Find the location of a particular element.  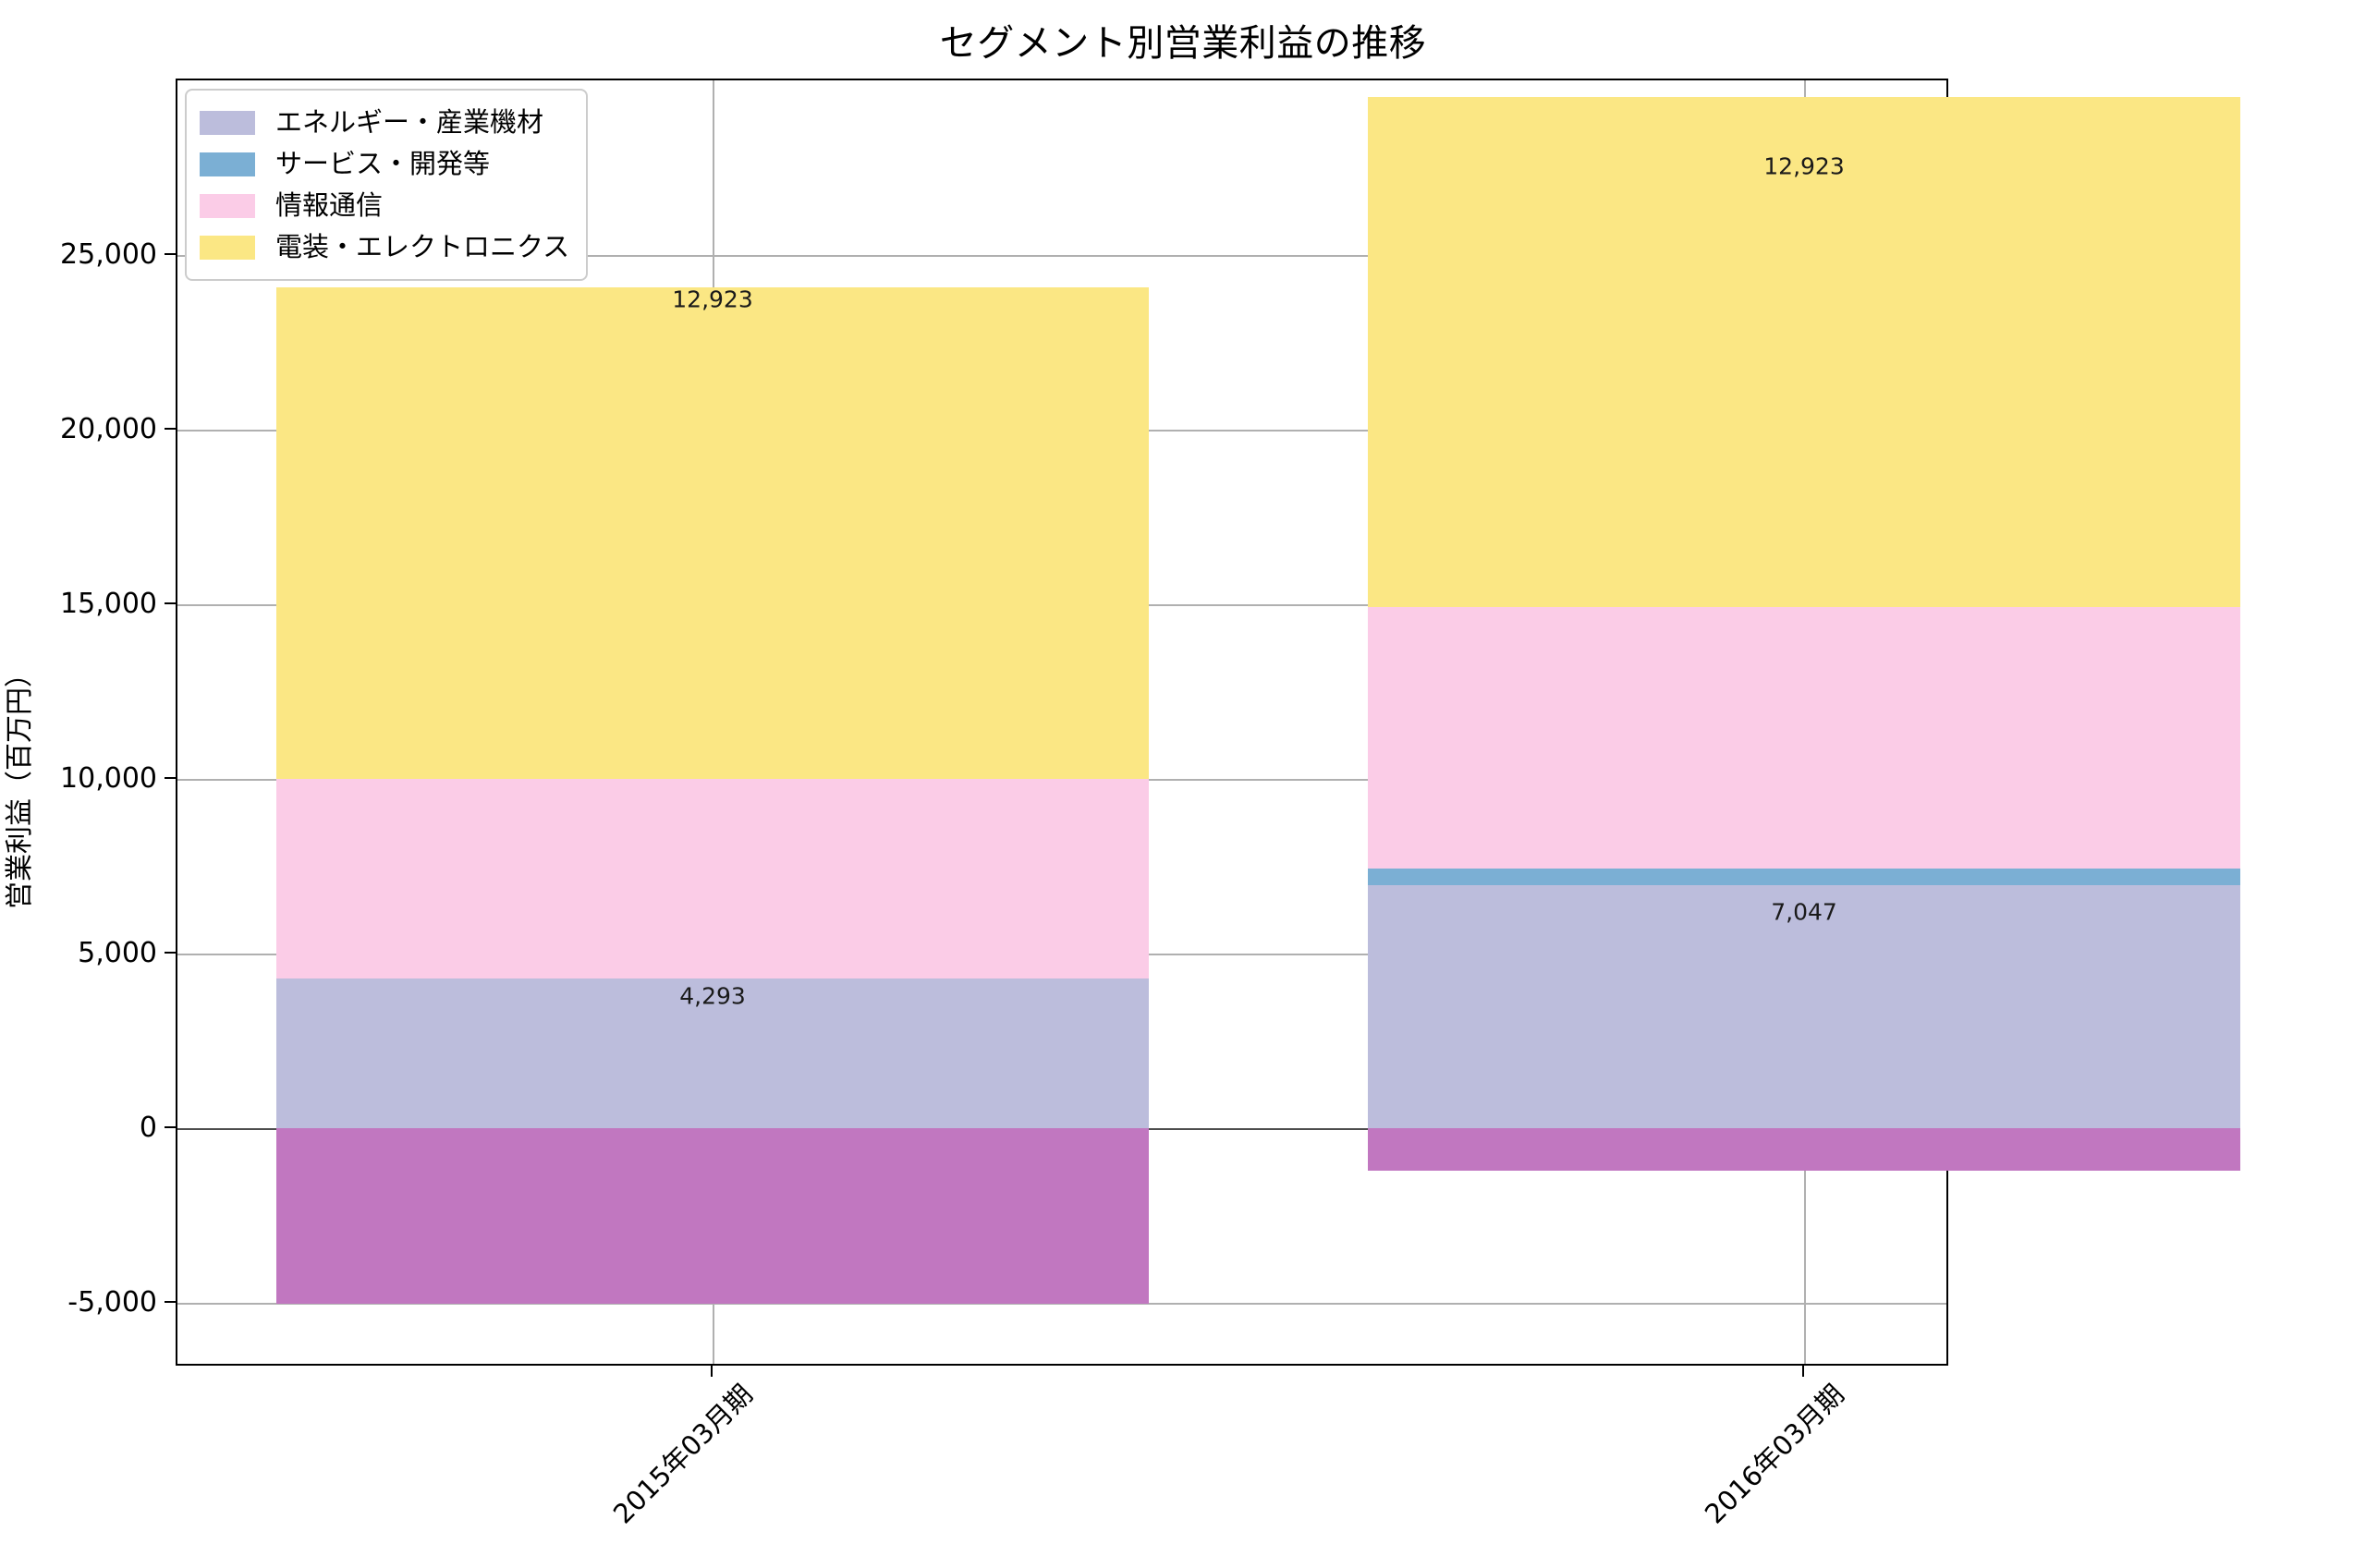

legend-label-information: 情報通信 is located at coordinates (329, 205).